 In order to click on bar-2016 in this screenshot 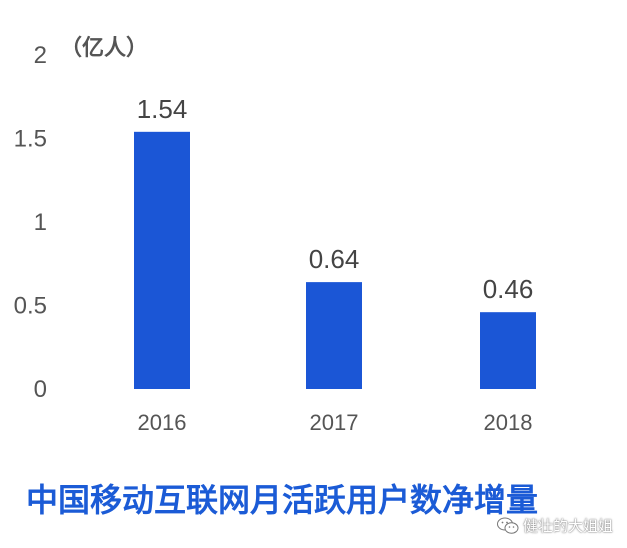, I will do `click(162, 260)`.